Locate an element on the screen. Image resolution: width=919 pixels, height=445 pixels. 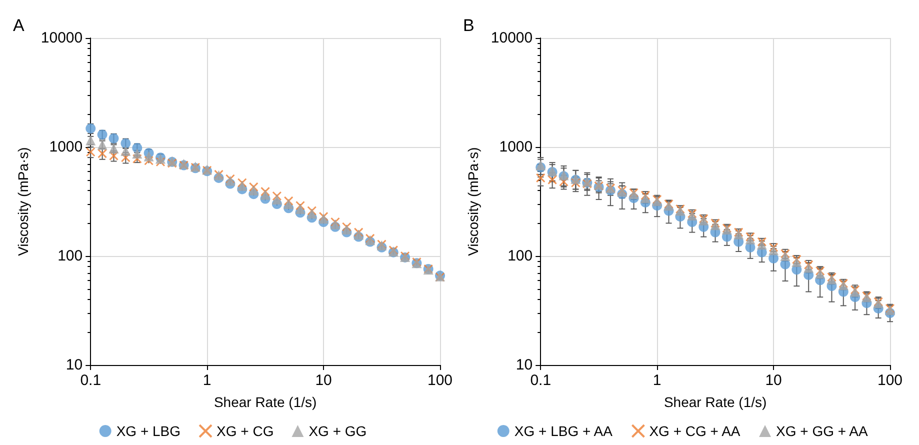
legend-label: XG + GG + AA is located at coordinates (822, 431).